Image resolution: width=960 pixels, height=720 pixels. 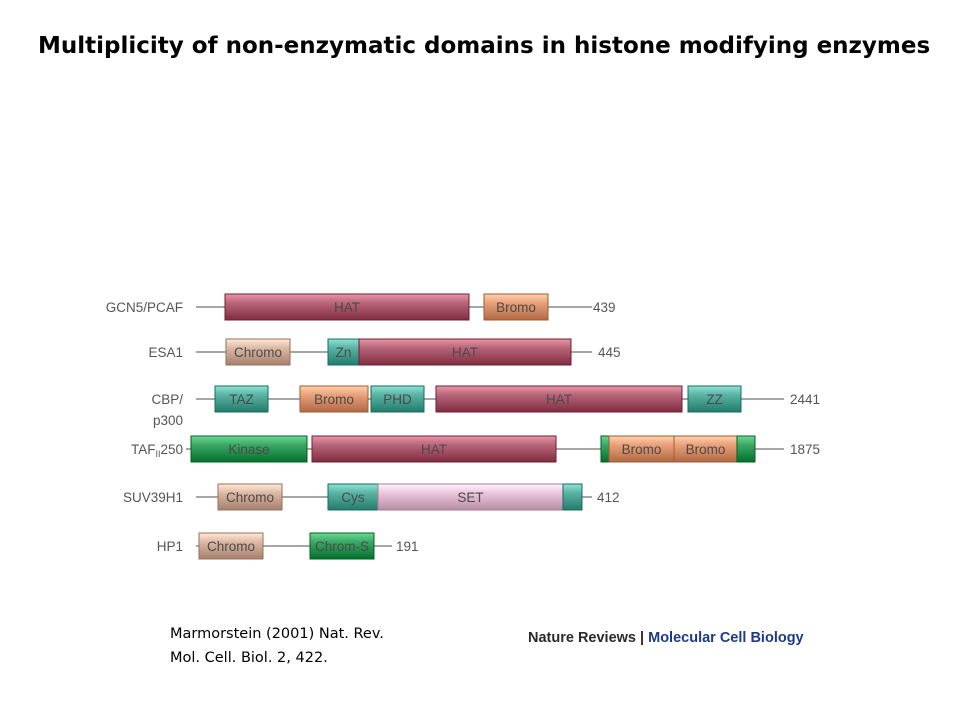 I want to click on protein-row: GCN5/PCAF HAT Bromo 439, so click(x=361, y=307).